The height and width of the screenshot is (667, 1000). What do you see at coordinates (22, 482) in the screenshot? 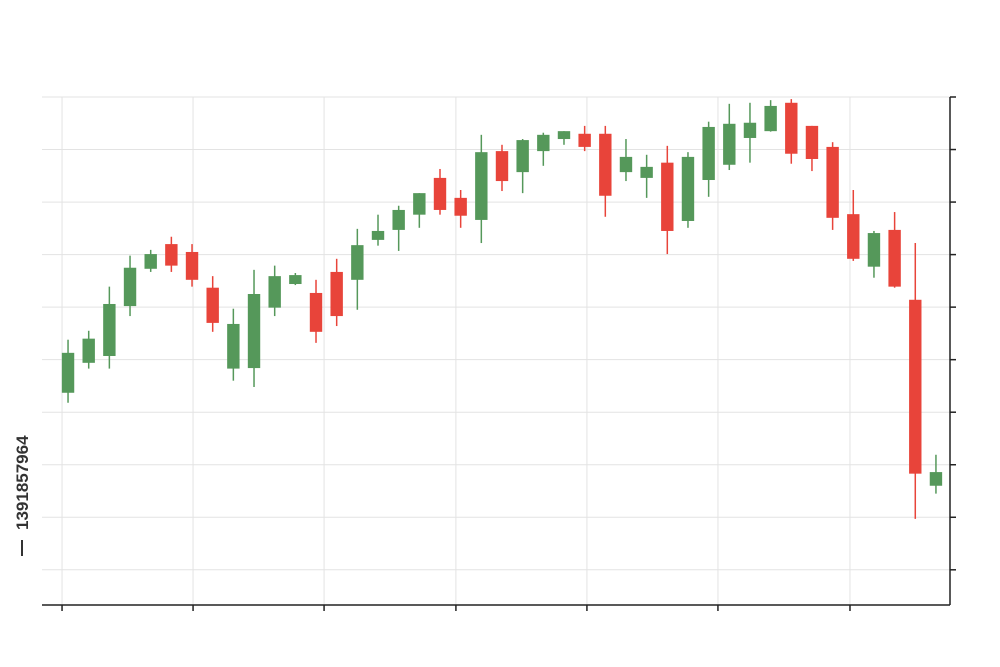
I see `image-id: 1391857964` at bounding box center [22, 482].